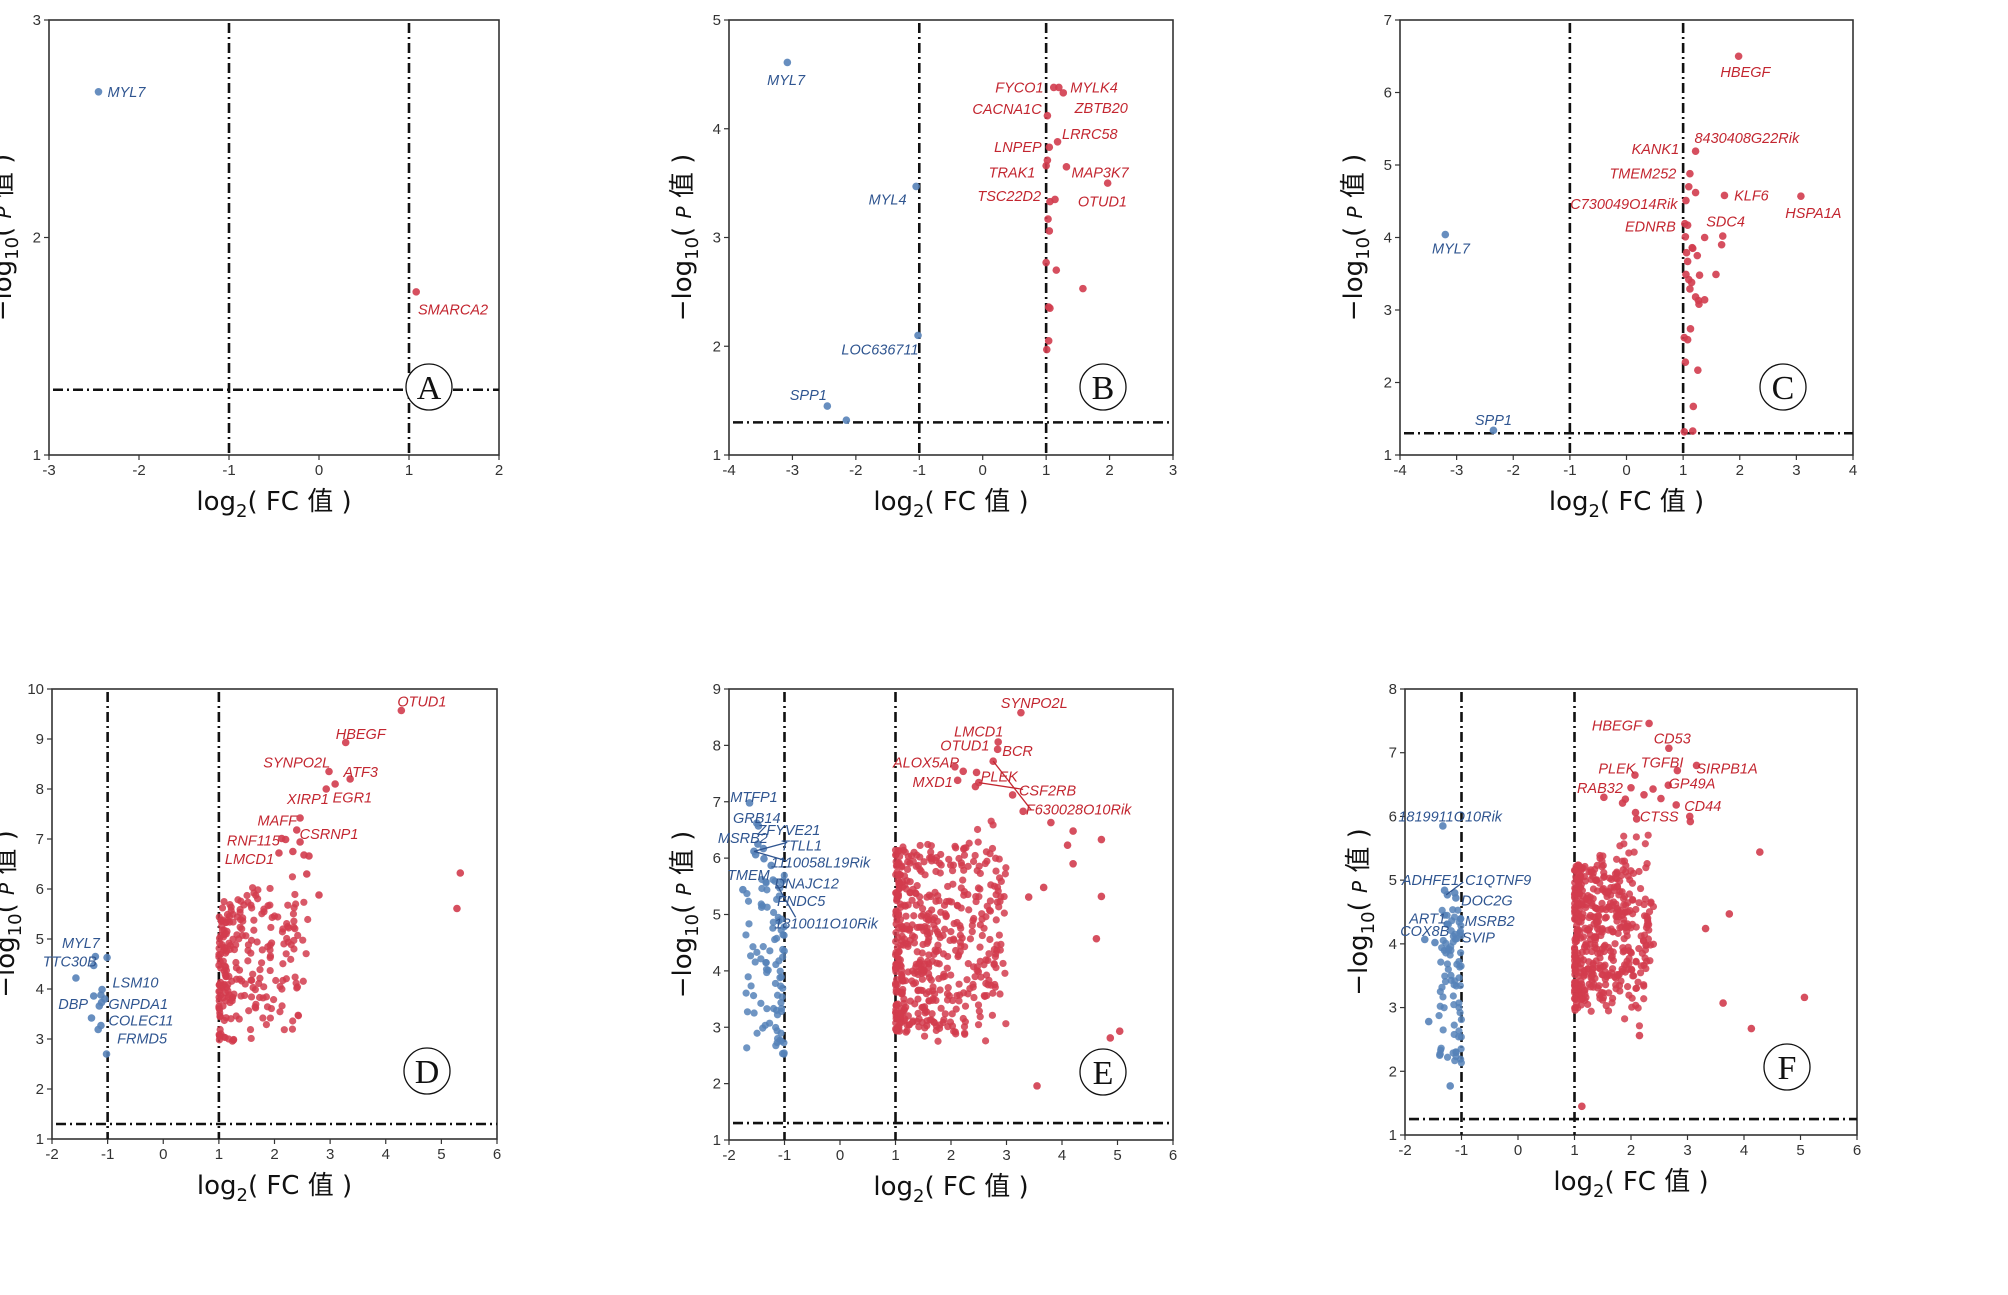  I want to click on y-tick-label: 3, so click(40, 1039).